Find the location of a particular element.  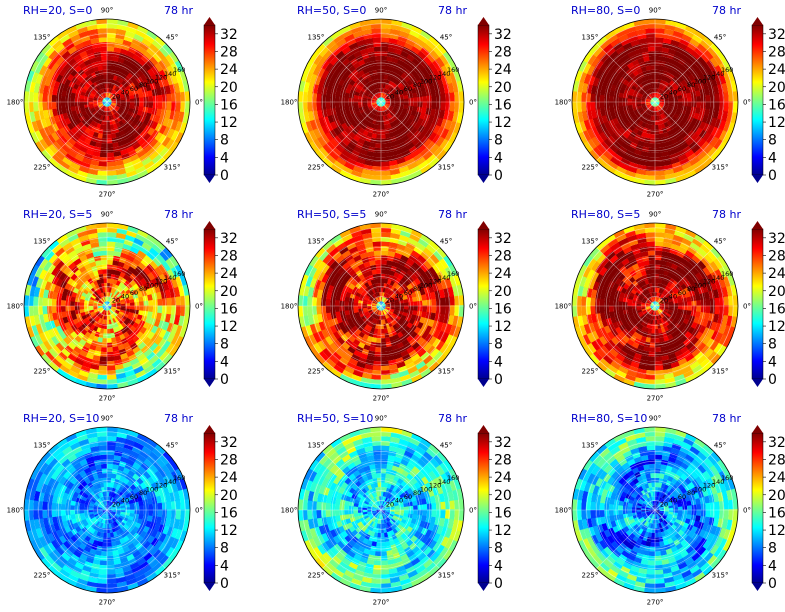

angle-tick-label: 180° is located at coordinates (15, 307).